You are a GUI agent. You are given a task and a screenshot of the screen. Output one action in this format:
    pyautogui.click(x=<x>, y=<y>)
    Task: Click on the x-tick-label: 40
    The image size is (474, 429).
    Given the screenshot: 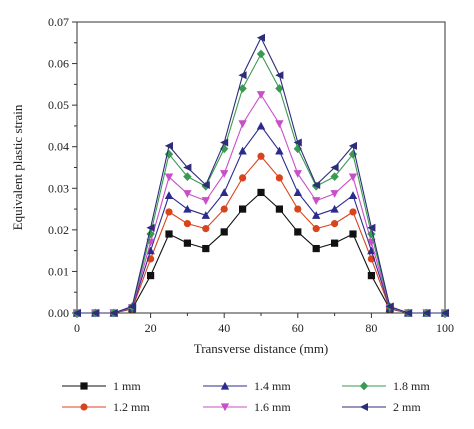 What is the action you would take?
    pyautogui.click(x=224, y=328)
    